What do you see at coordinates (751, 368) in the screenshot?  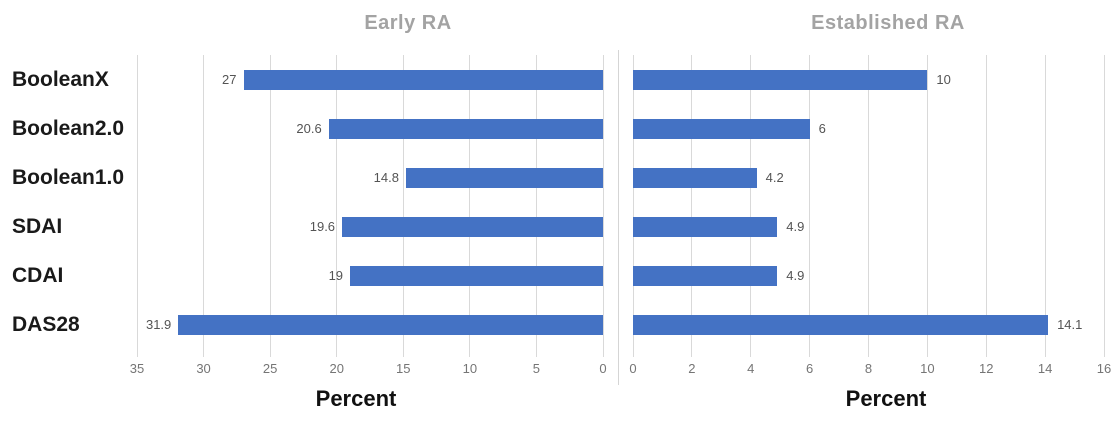 I see `axis-tick-label: 4` at bounding box center [751, 368].